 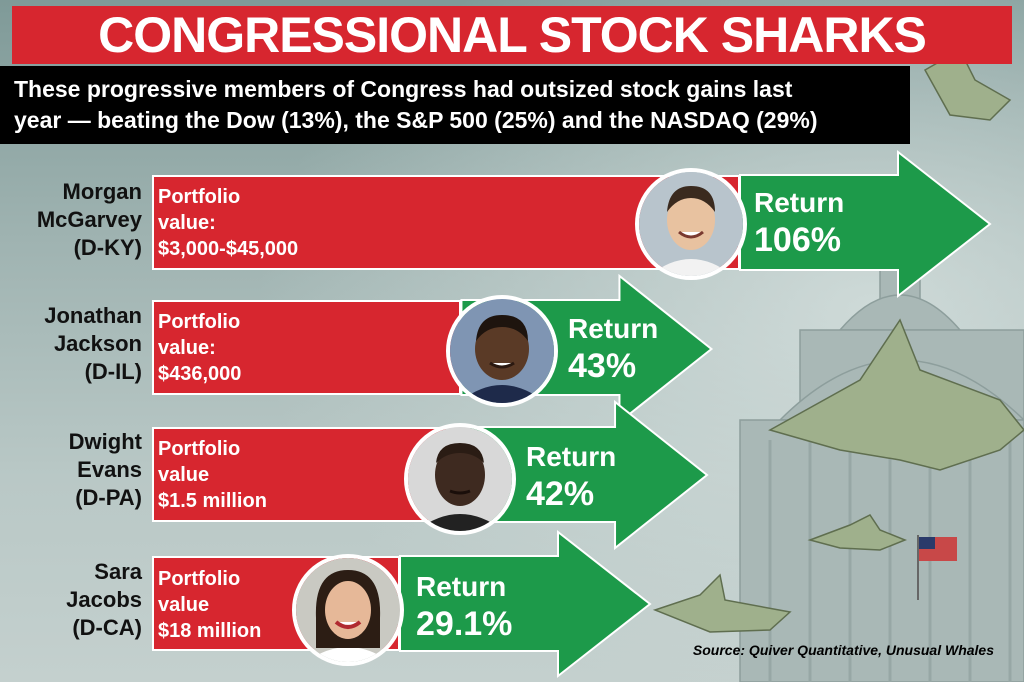 I want to click on member-name: Jonathan Jackson (D-IL), so click(x=71, y=344).